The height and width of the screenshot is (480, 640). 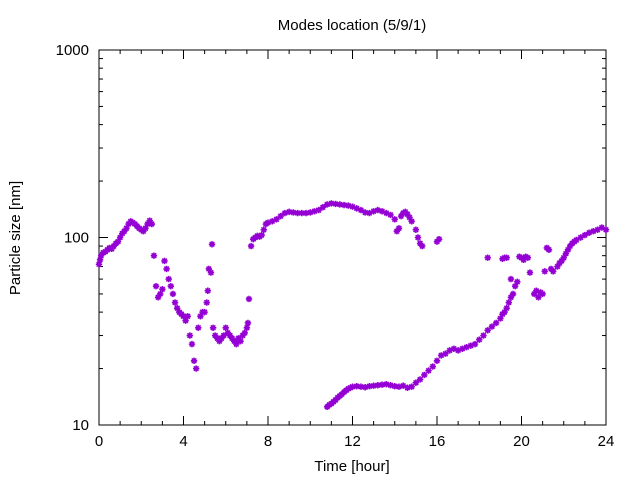 What do you see at coordinates (521, 441) in the screenshot?
I see `x-tick-label: 20` at bounding box center [521, 441].